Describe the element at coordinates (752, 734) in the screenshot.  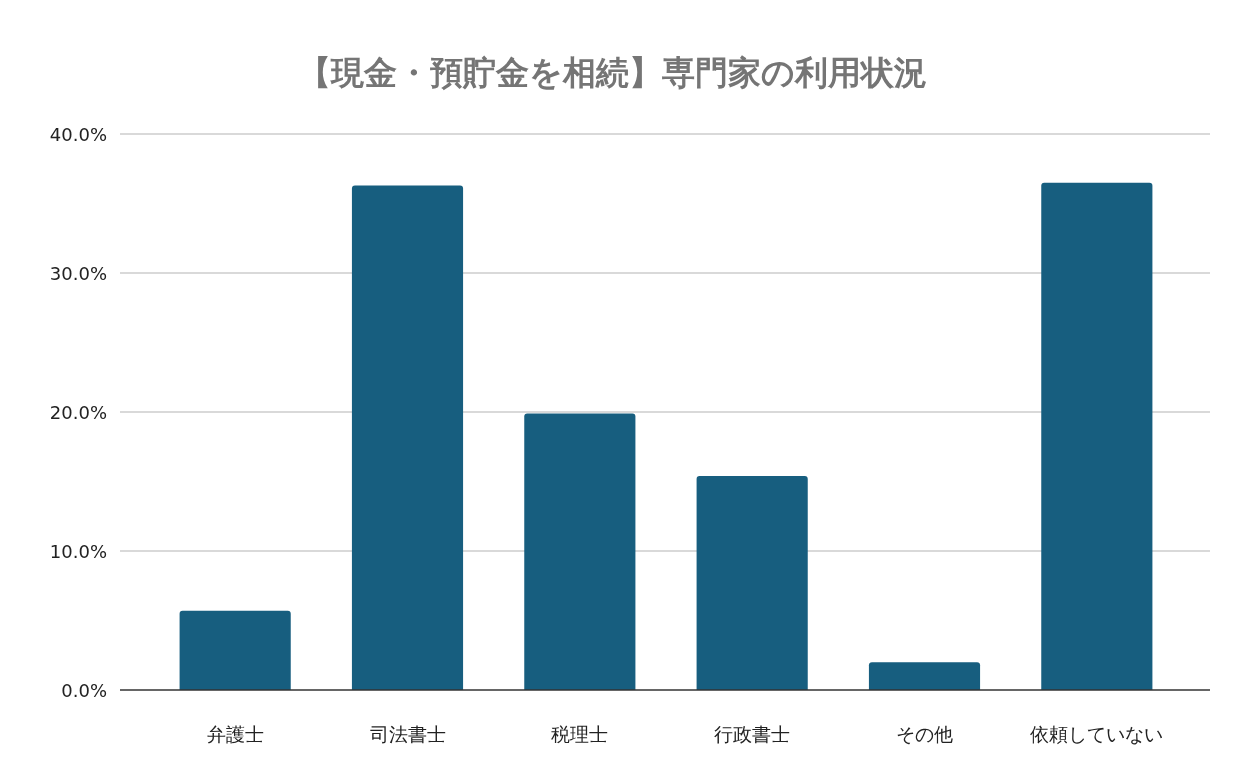
I see `x-tick-label: 行政書士` at that location.